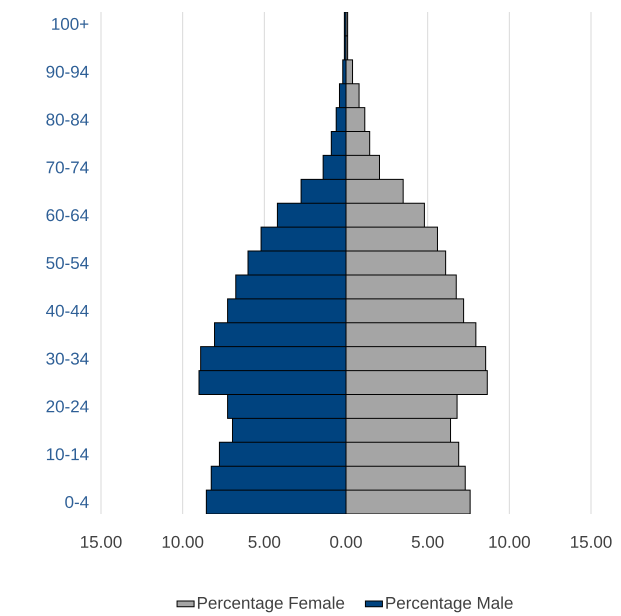 This screenshot has width=621, height=616. I want to click on y-tick-label: 90-94, so click(67, 72).